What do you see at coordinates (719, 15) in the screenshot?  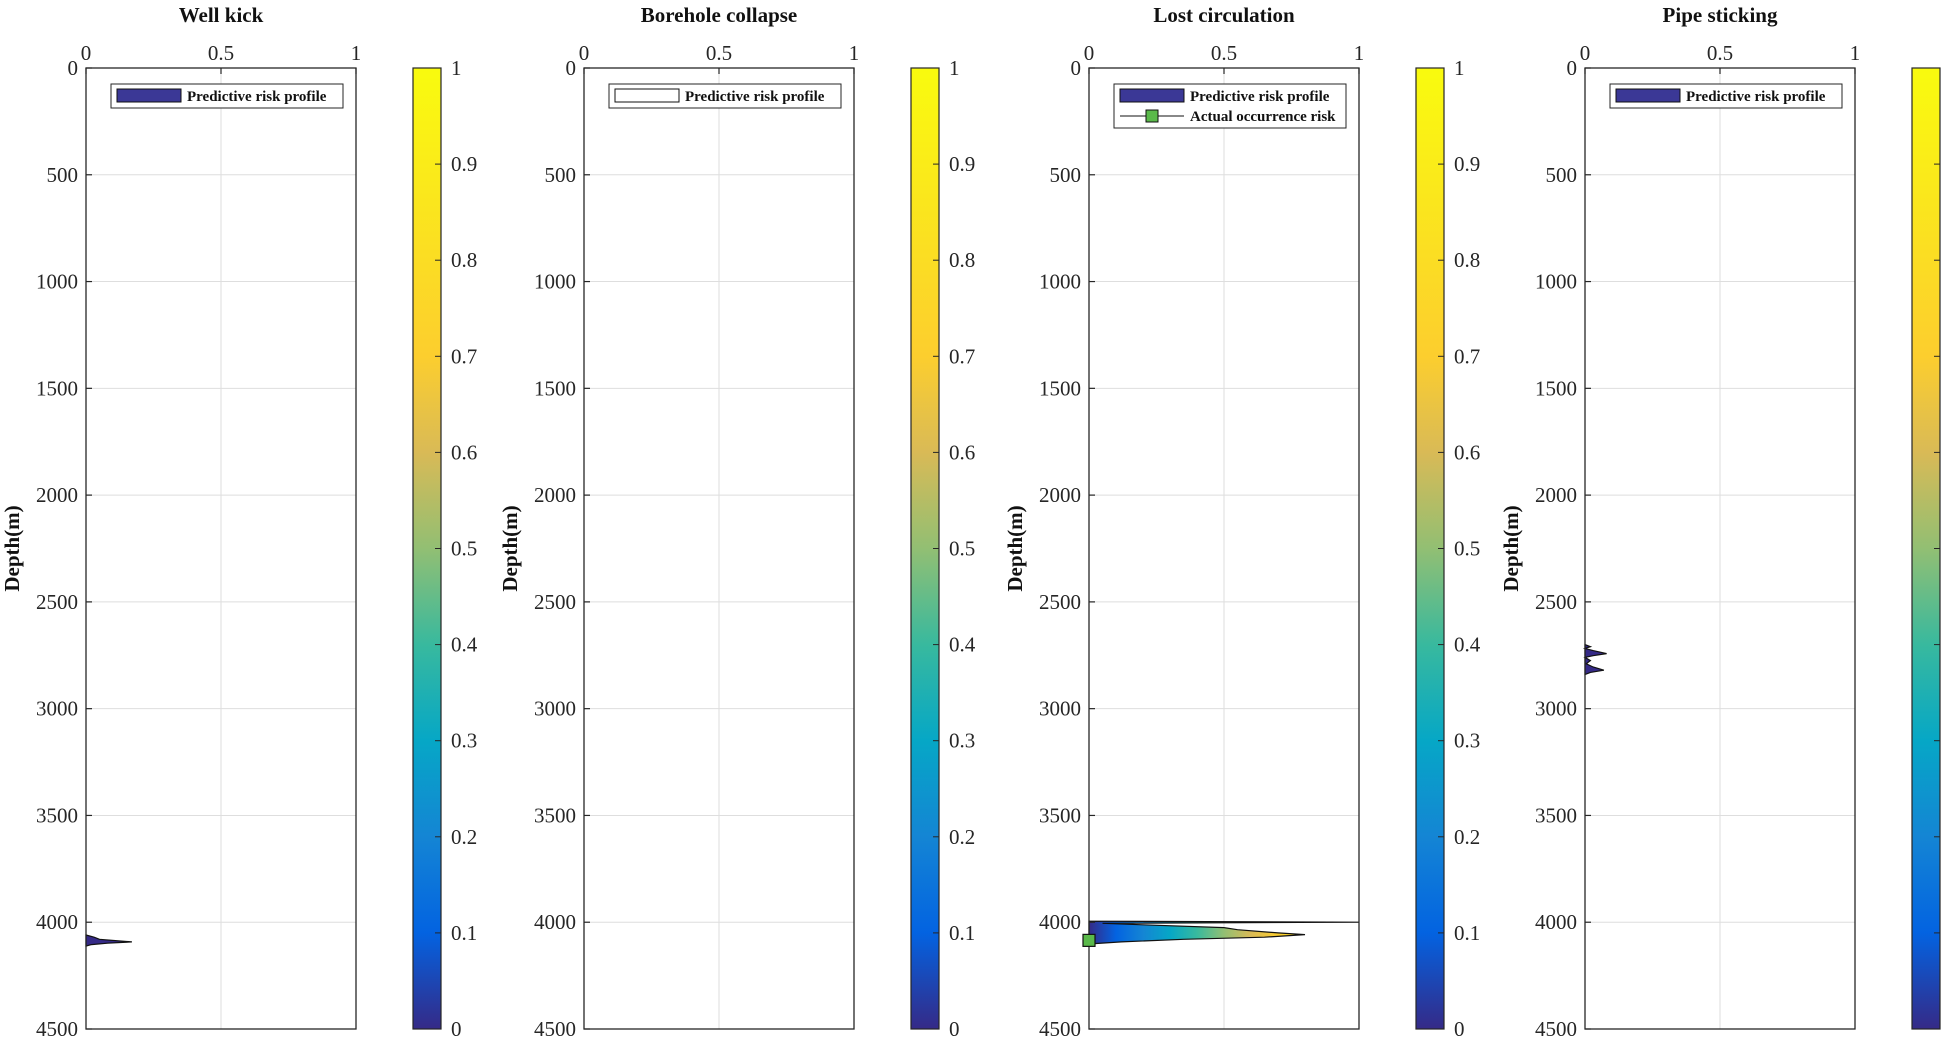 I see `chart-title: Borehole collapse` at bounding box center [719, 15].